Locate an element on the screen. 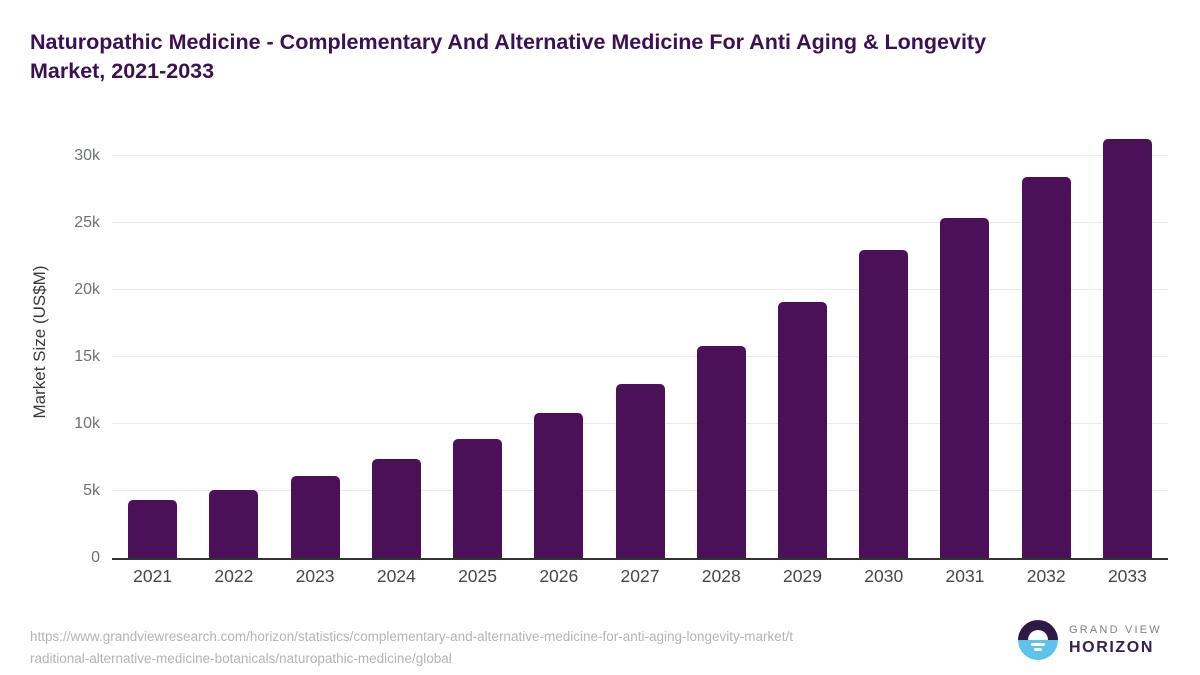  y-tick-label: 25k is located at coordinates (87, 222).